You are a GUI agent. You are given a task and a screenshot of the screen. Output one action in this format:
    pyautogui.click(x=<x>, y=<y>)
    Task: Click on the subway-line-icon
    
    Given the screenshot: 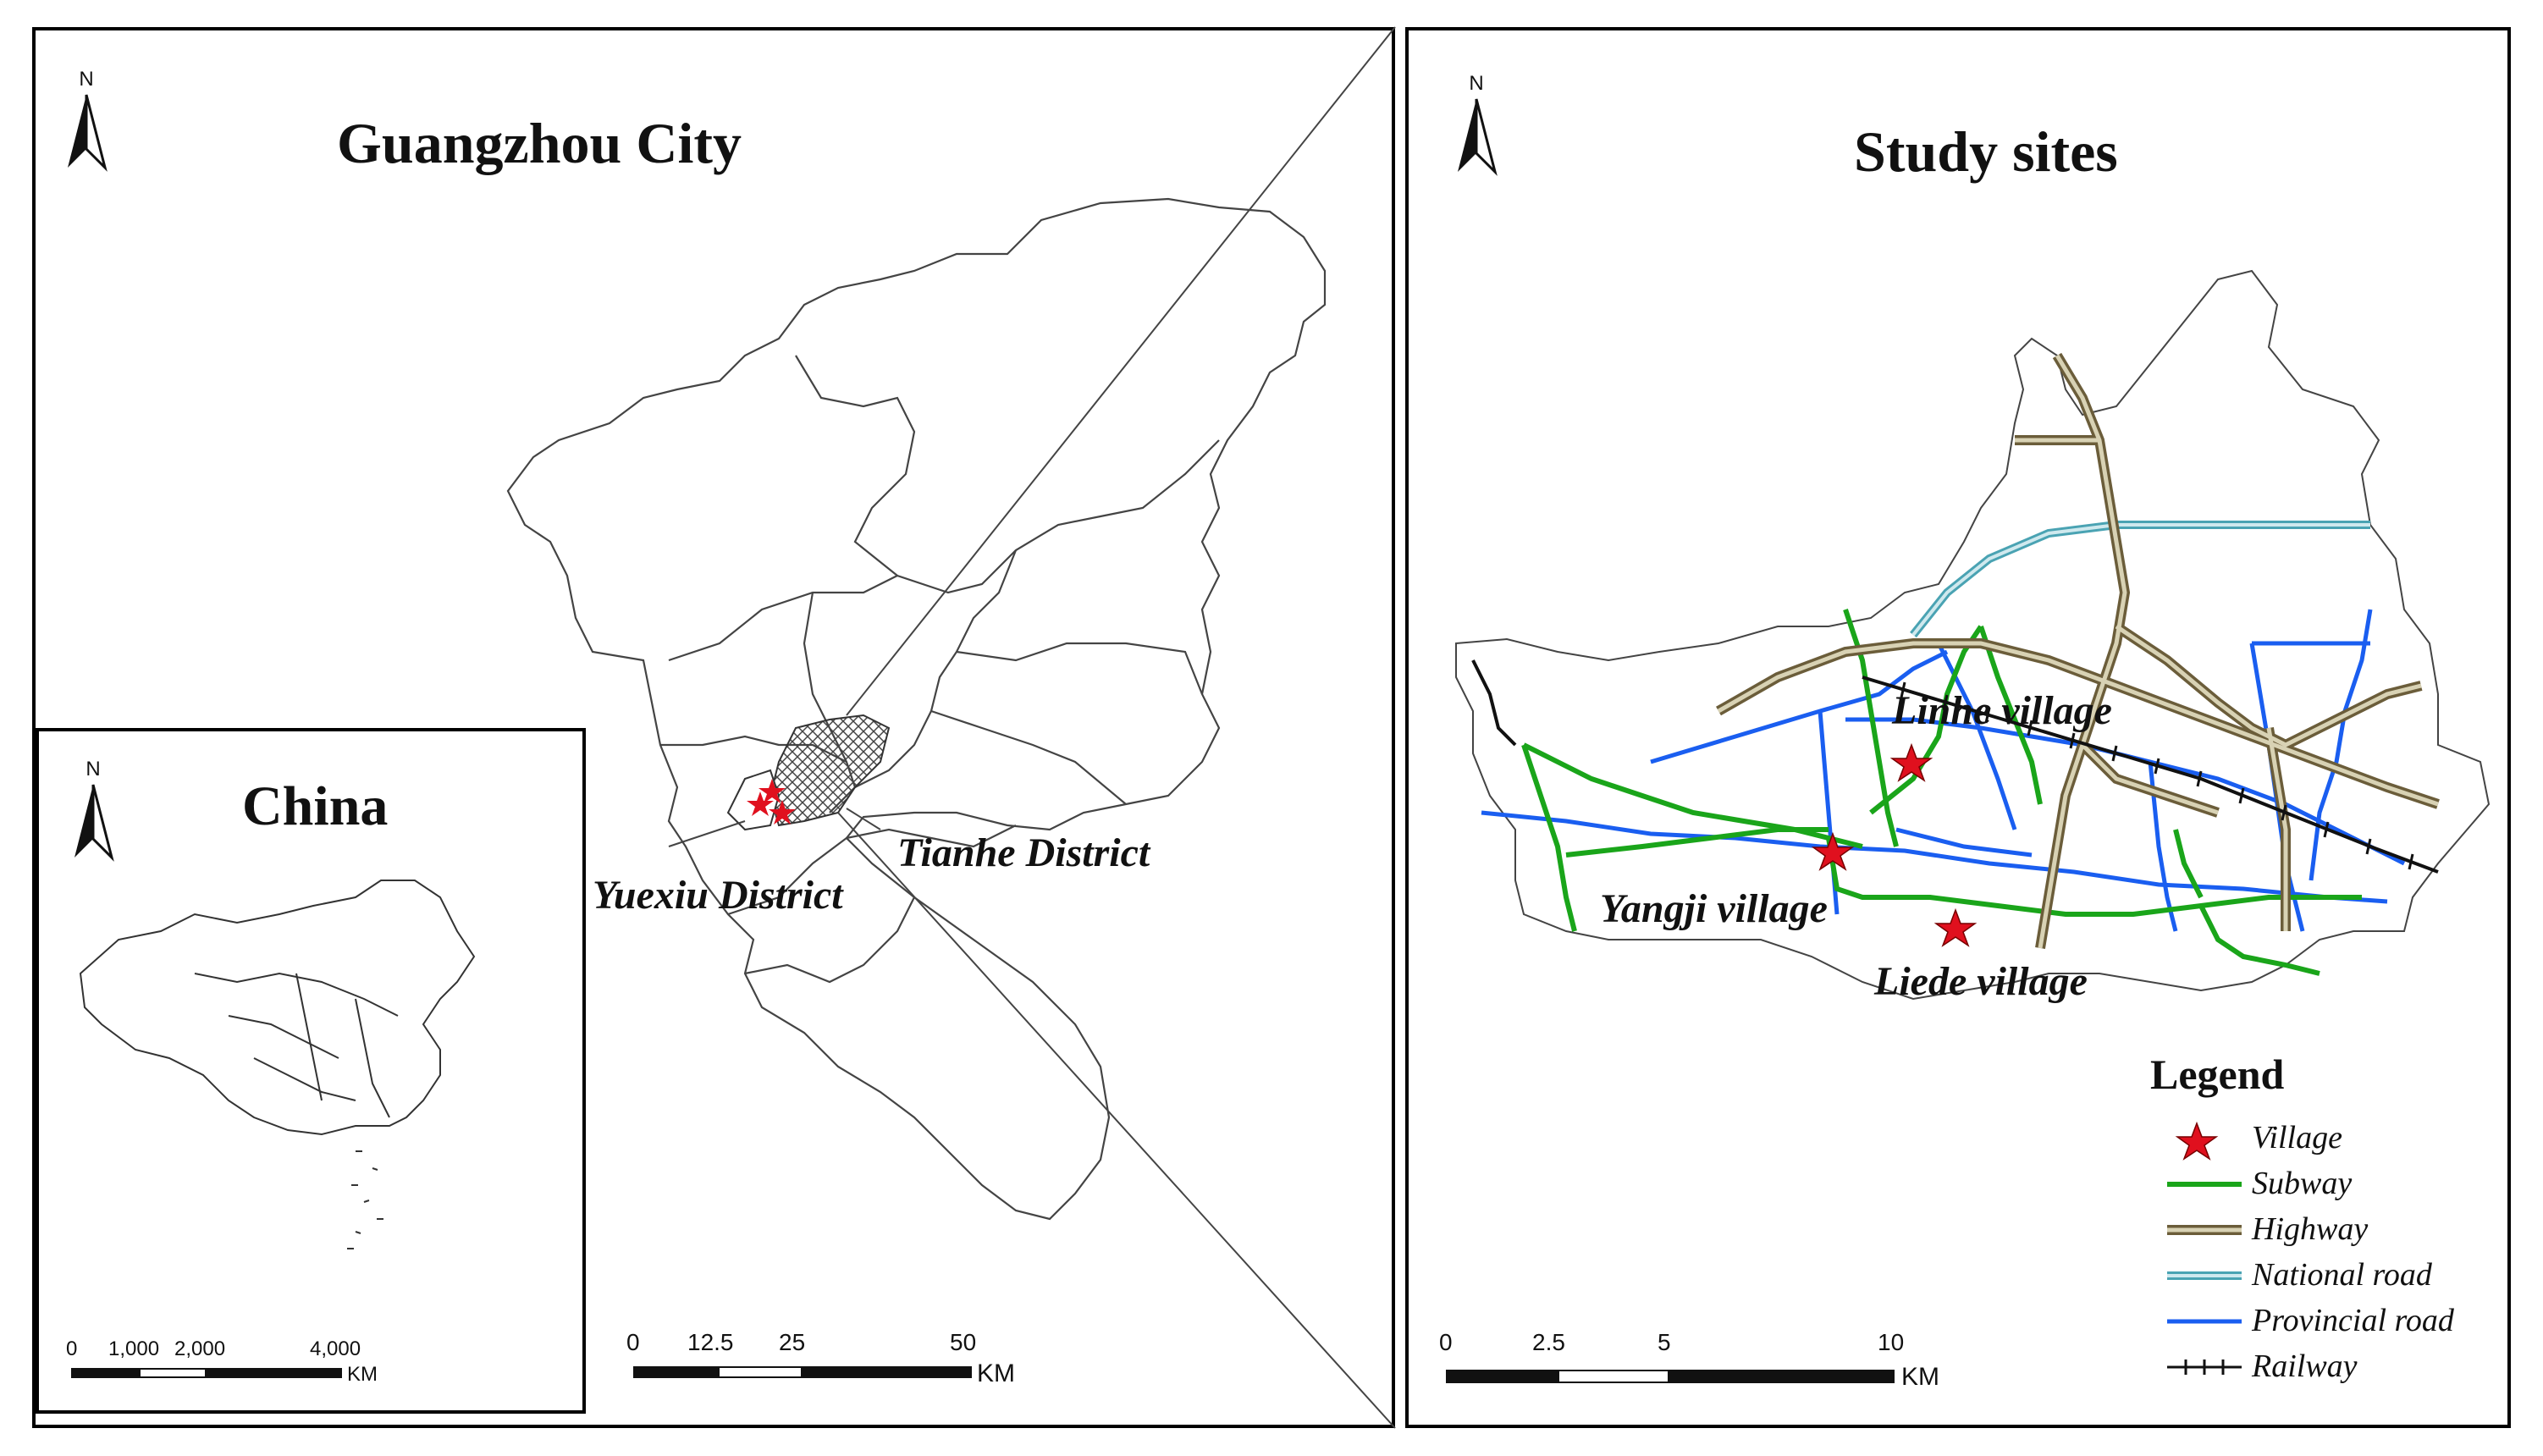 What is the action you would take?
    pyautogui.click(x=2204, y=1185)
    